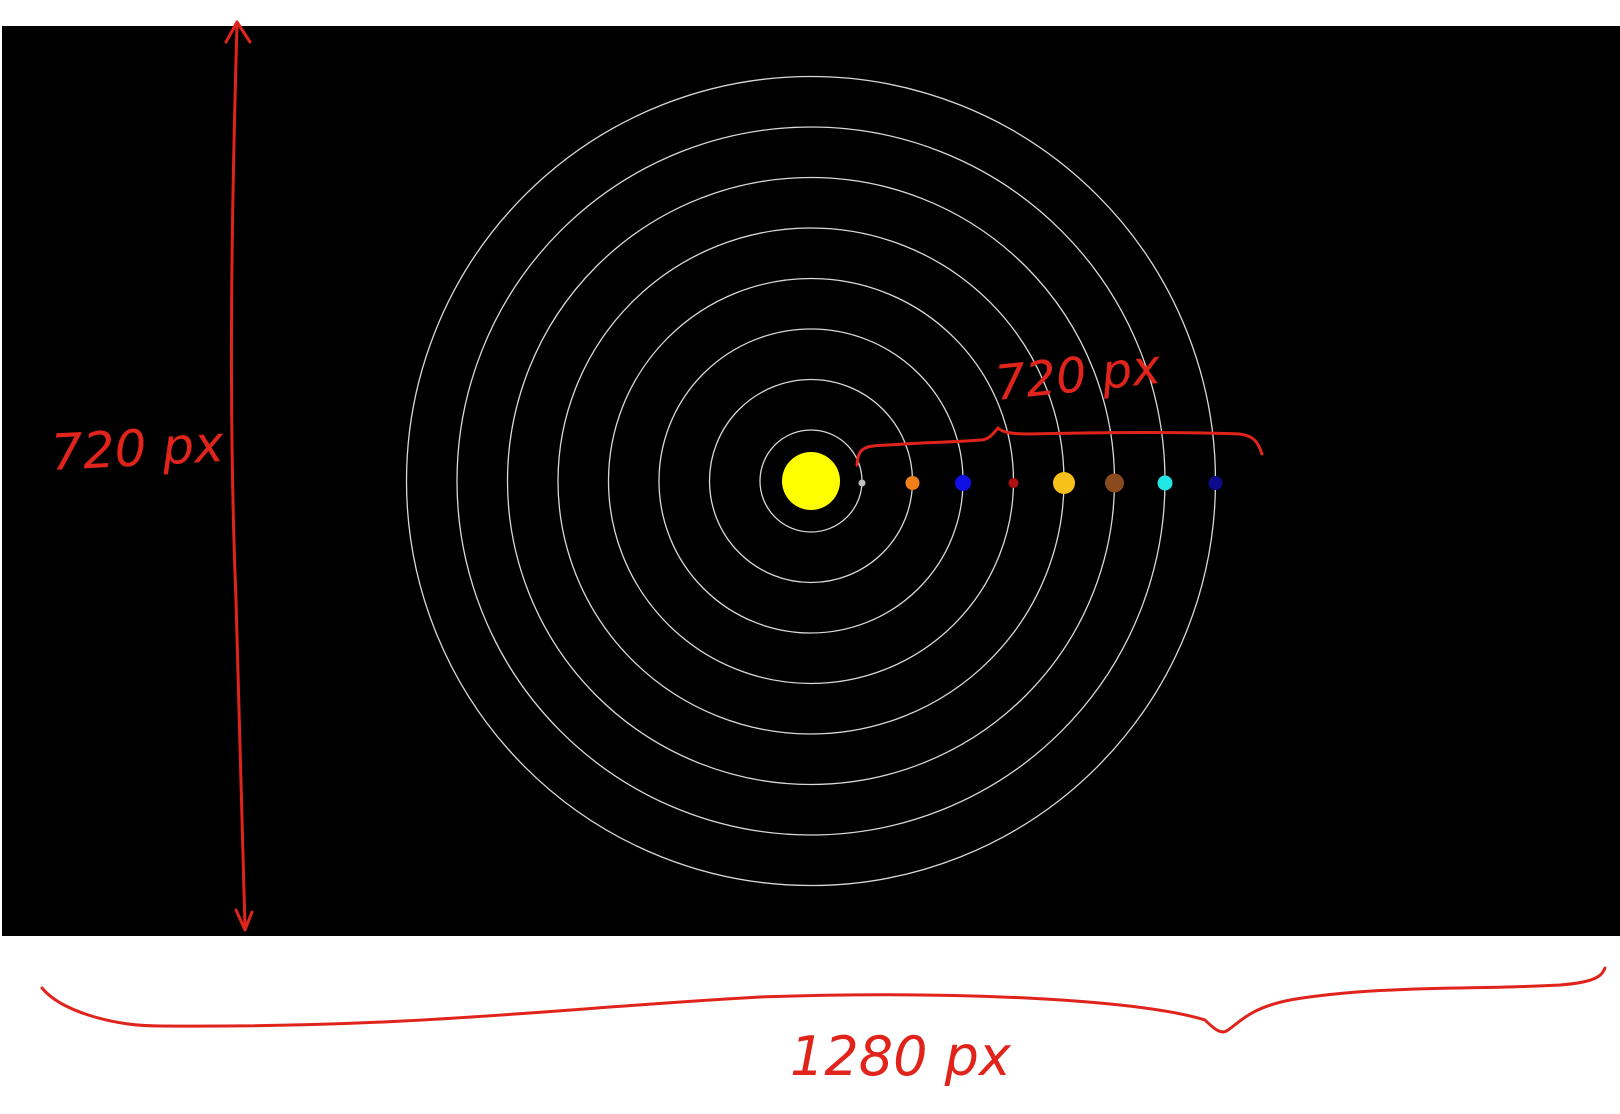 This screenshot has width=1620, height=1114. What do you see at coordinates (823, 1000) in the screenshot?
I see `width-brace` at bounding box center [823, 1000].